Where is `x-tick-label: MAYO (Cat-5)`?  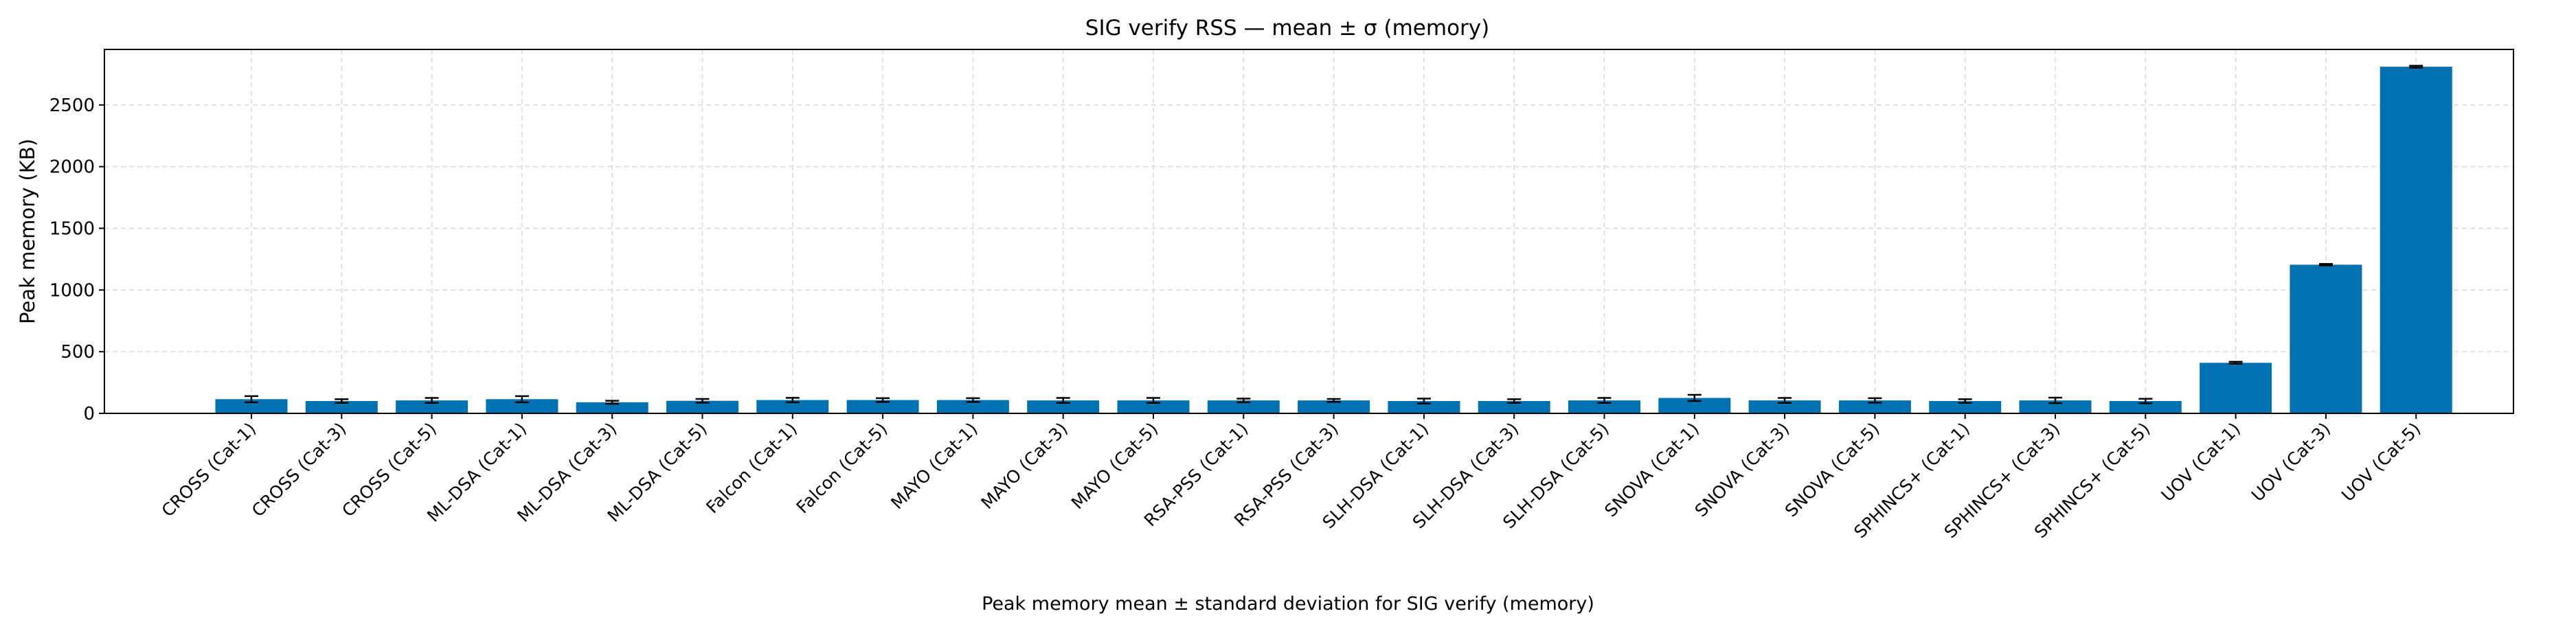
x-tick-label: MAYO (Cat-5) is located at coordinates (1114, 466).